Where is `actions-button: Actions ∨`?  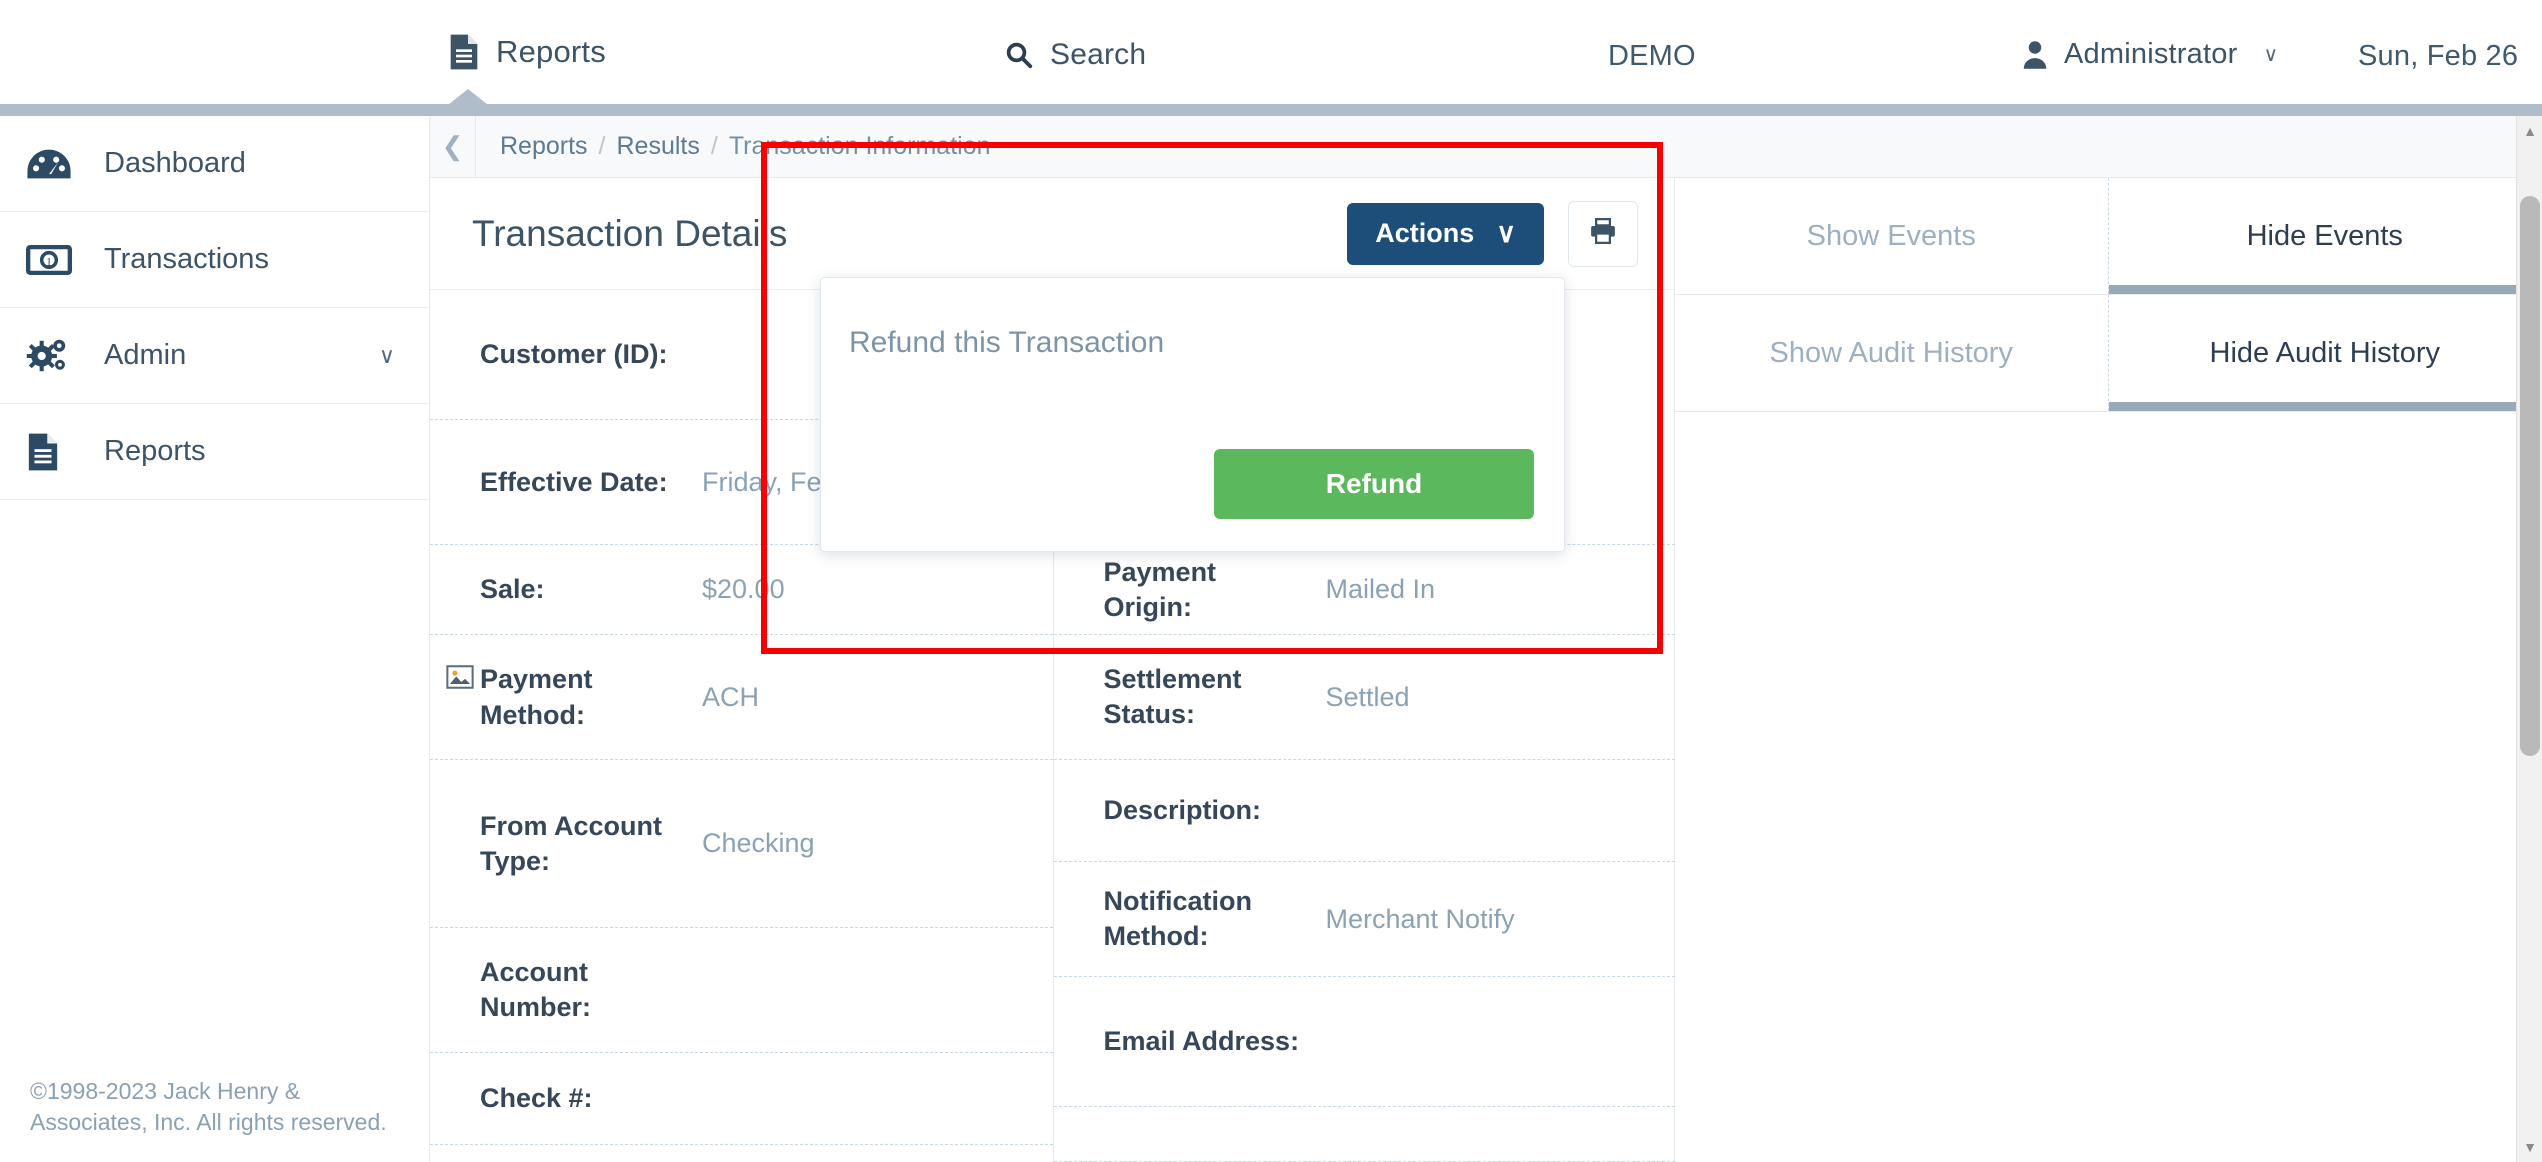 actions-button: Actions ∨ is located at coordinates (1445, 233).